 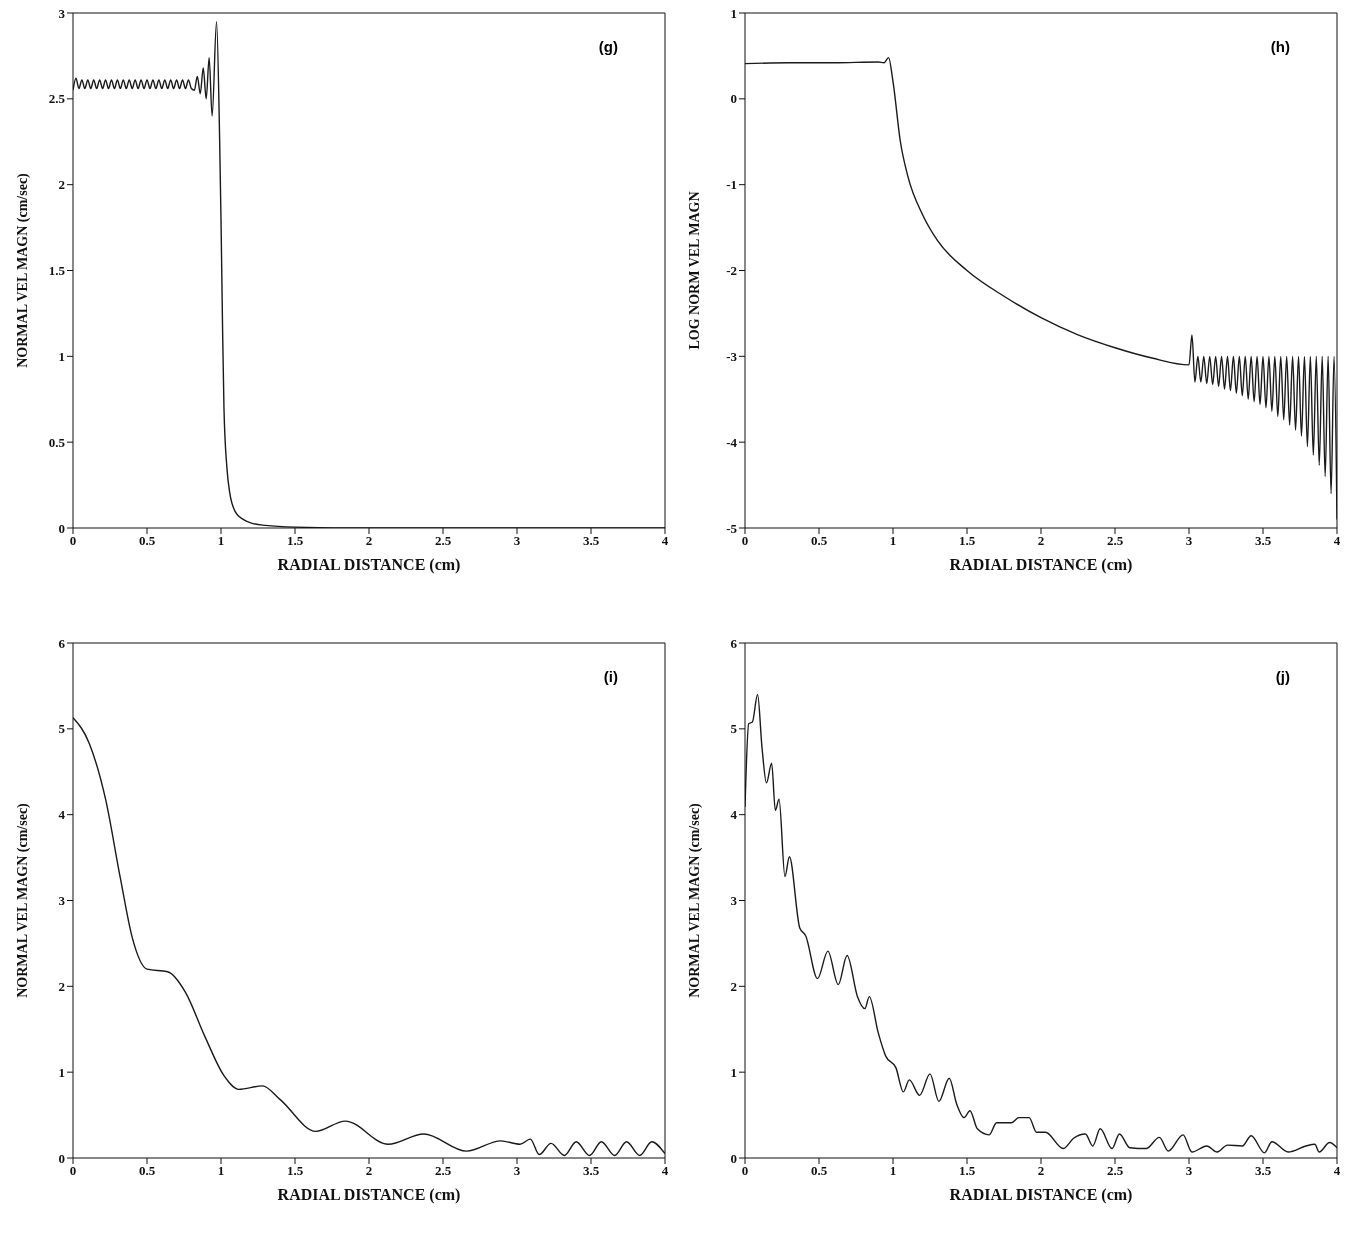 I want to click on annotation: (g), so click(x=608, y=46).